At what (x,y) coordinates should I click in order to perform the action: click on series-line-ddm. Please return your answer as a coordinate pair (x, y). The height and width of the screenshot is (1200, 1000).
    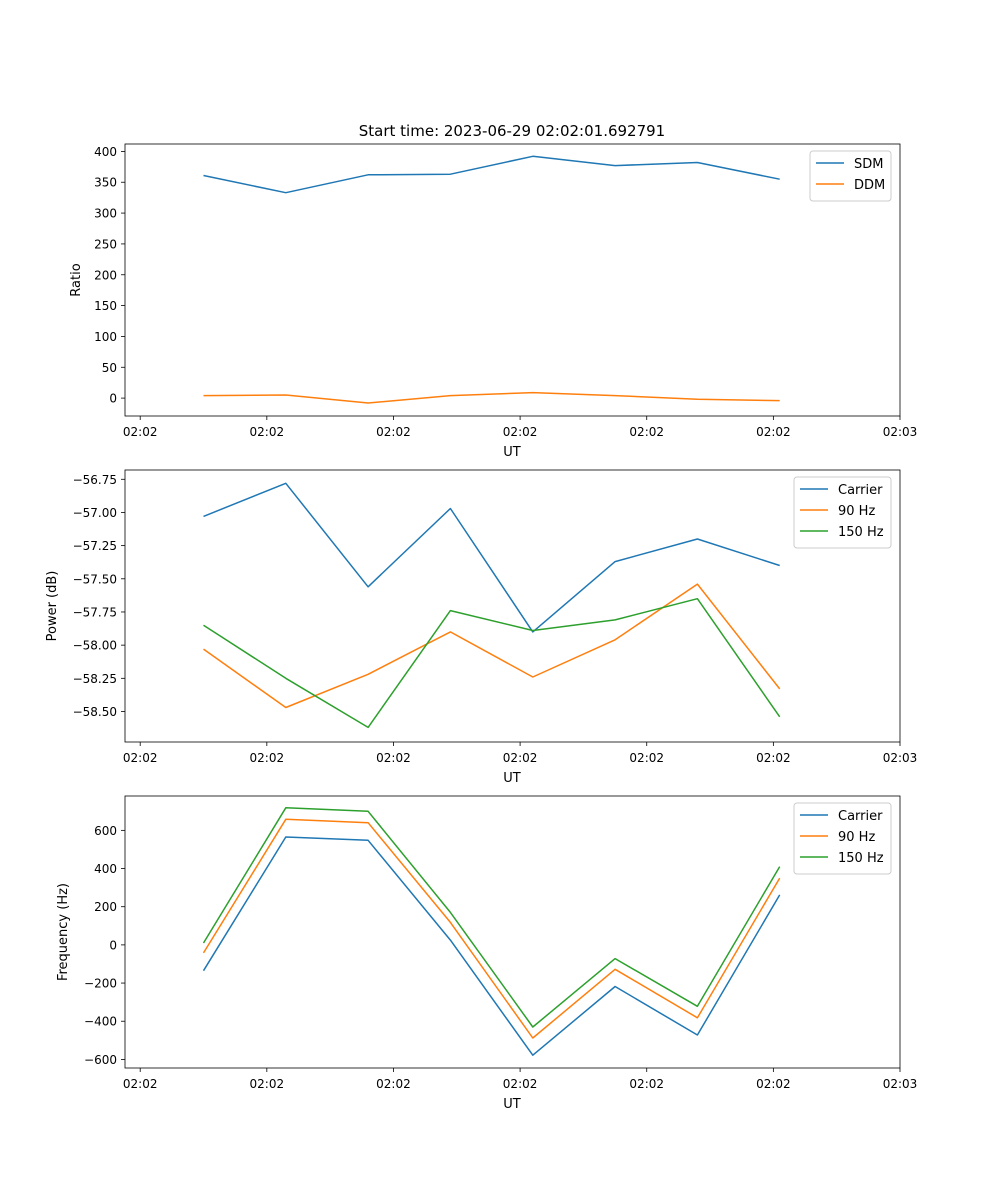
    Looking at the image, I should click on (491, 397).